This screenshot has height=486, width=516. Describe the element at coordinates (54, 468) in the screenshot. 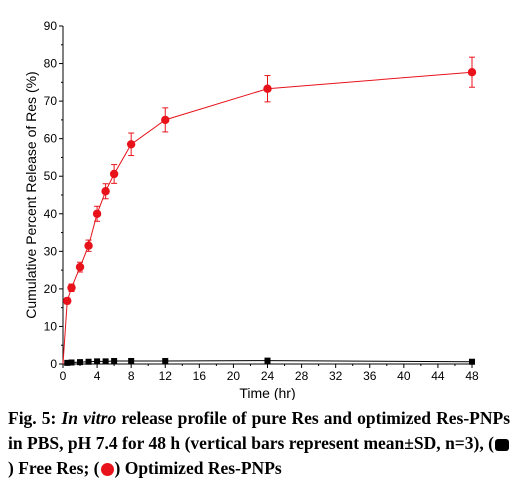

I see `caption-free-label: ) Free Res; (` at that location.